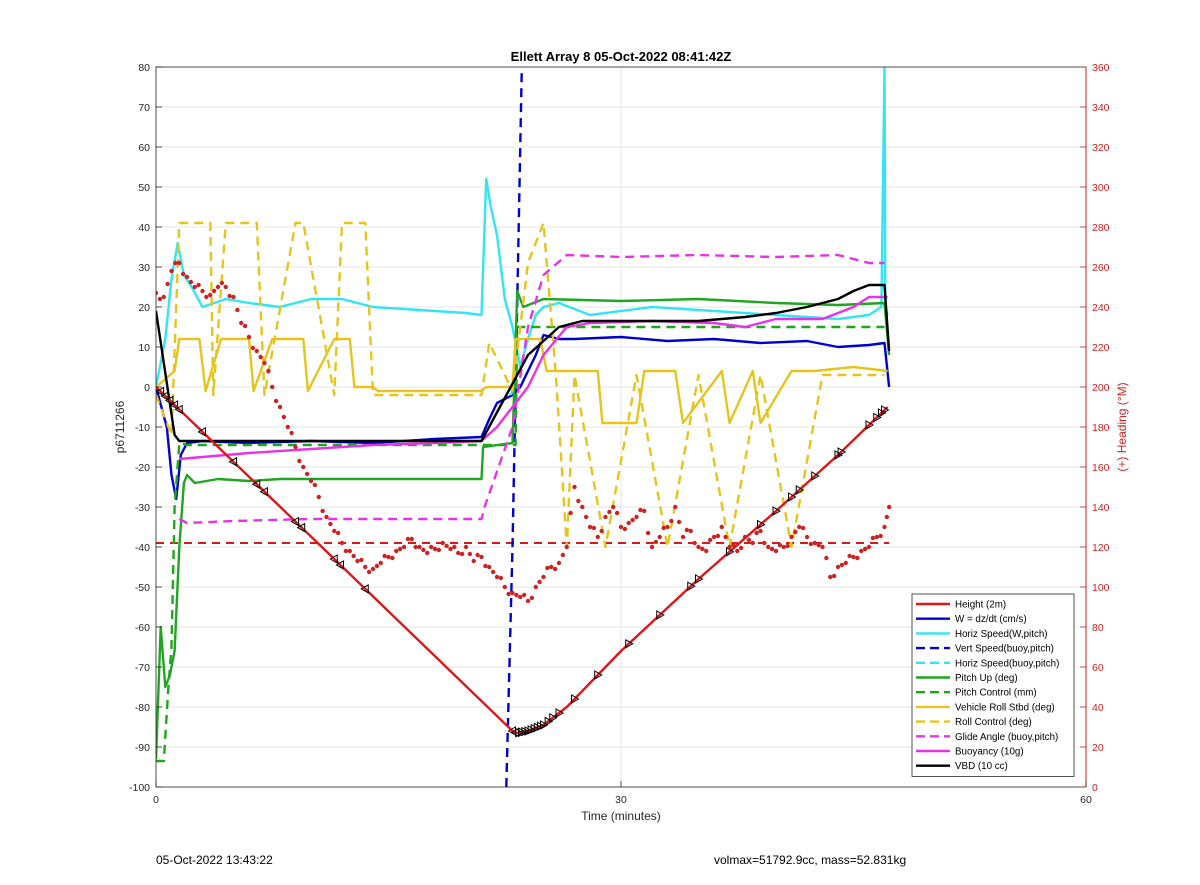 This screenshot has width=1200, height=885. I want to click on y-tick-label: -10, so click(142, 428).